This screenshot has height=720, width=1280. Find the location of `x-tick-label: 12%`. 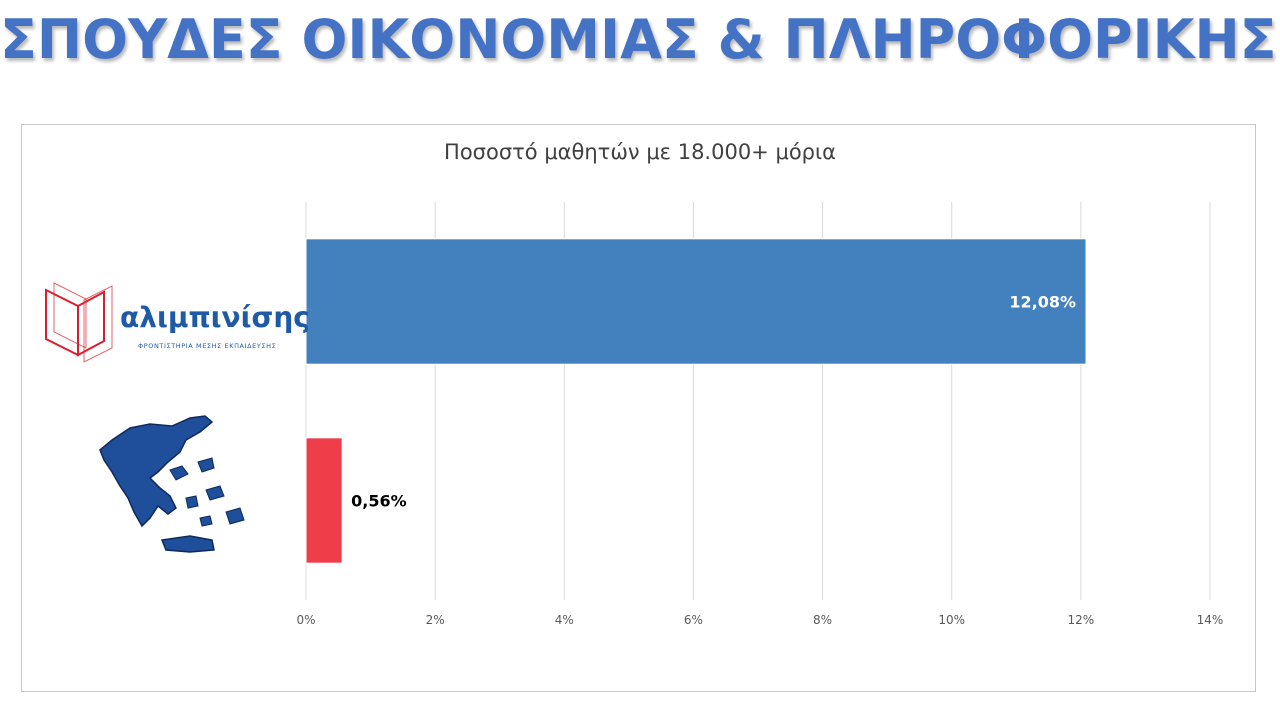

x-tick-label: 12% is located at coordinates (1081, 620).